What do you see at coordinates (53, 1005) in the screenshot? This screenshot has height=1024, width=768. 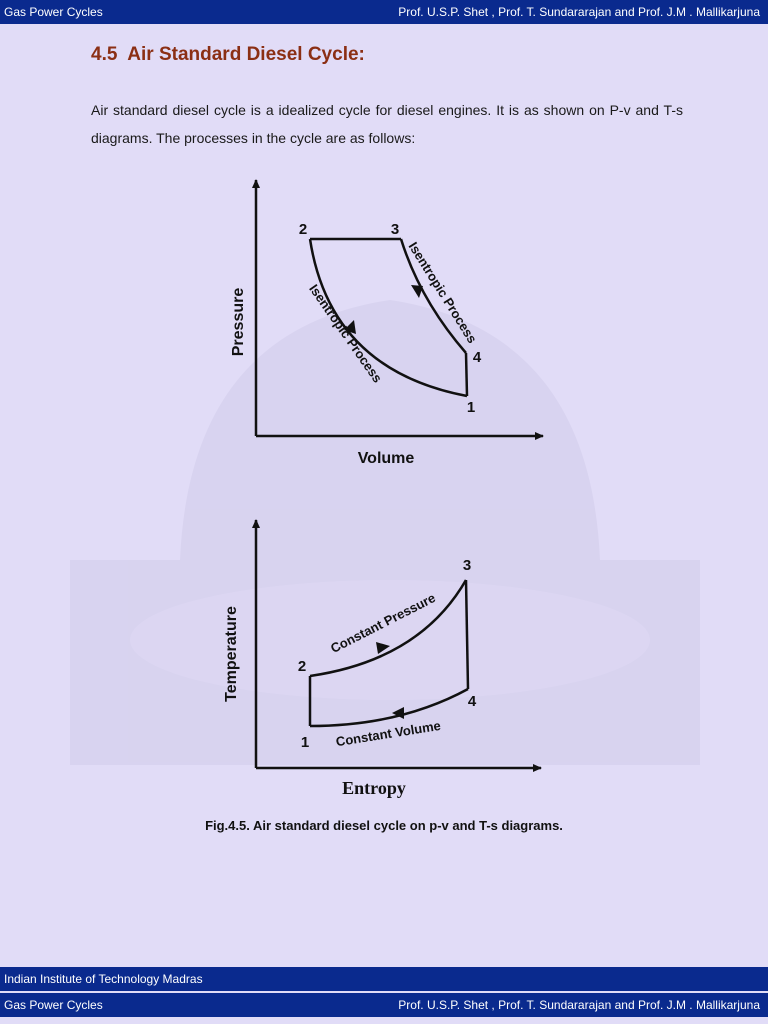 I see `footer-course: Gas Power Cycles` at bounding box center [53, 1005].